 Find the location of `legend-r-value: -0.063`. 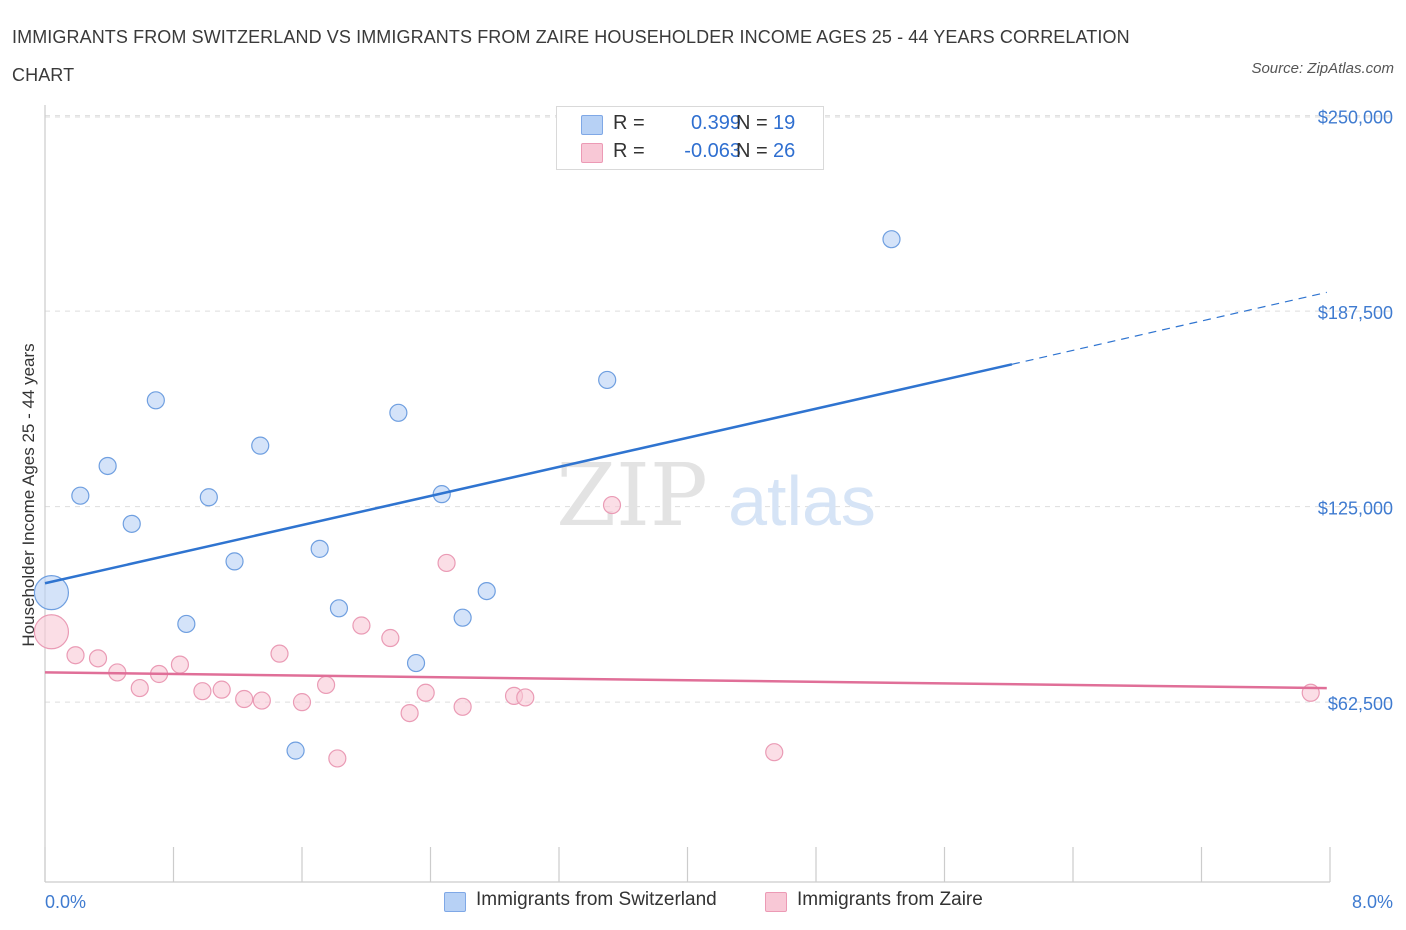

legend-r-value: -0.063 is located at coordinates (712, 151).